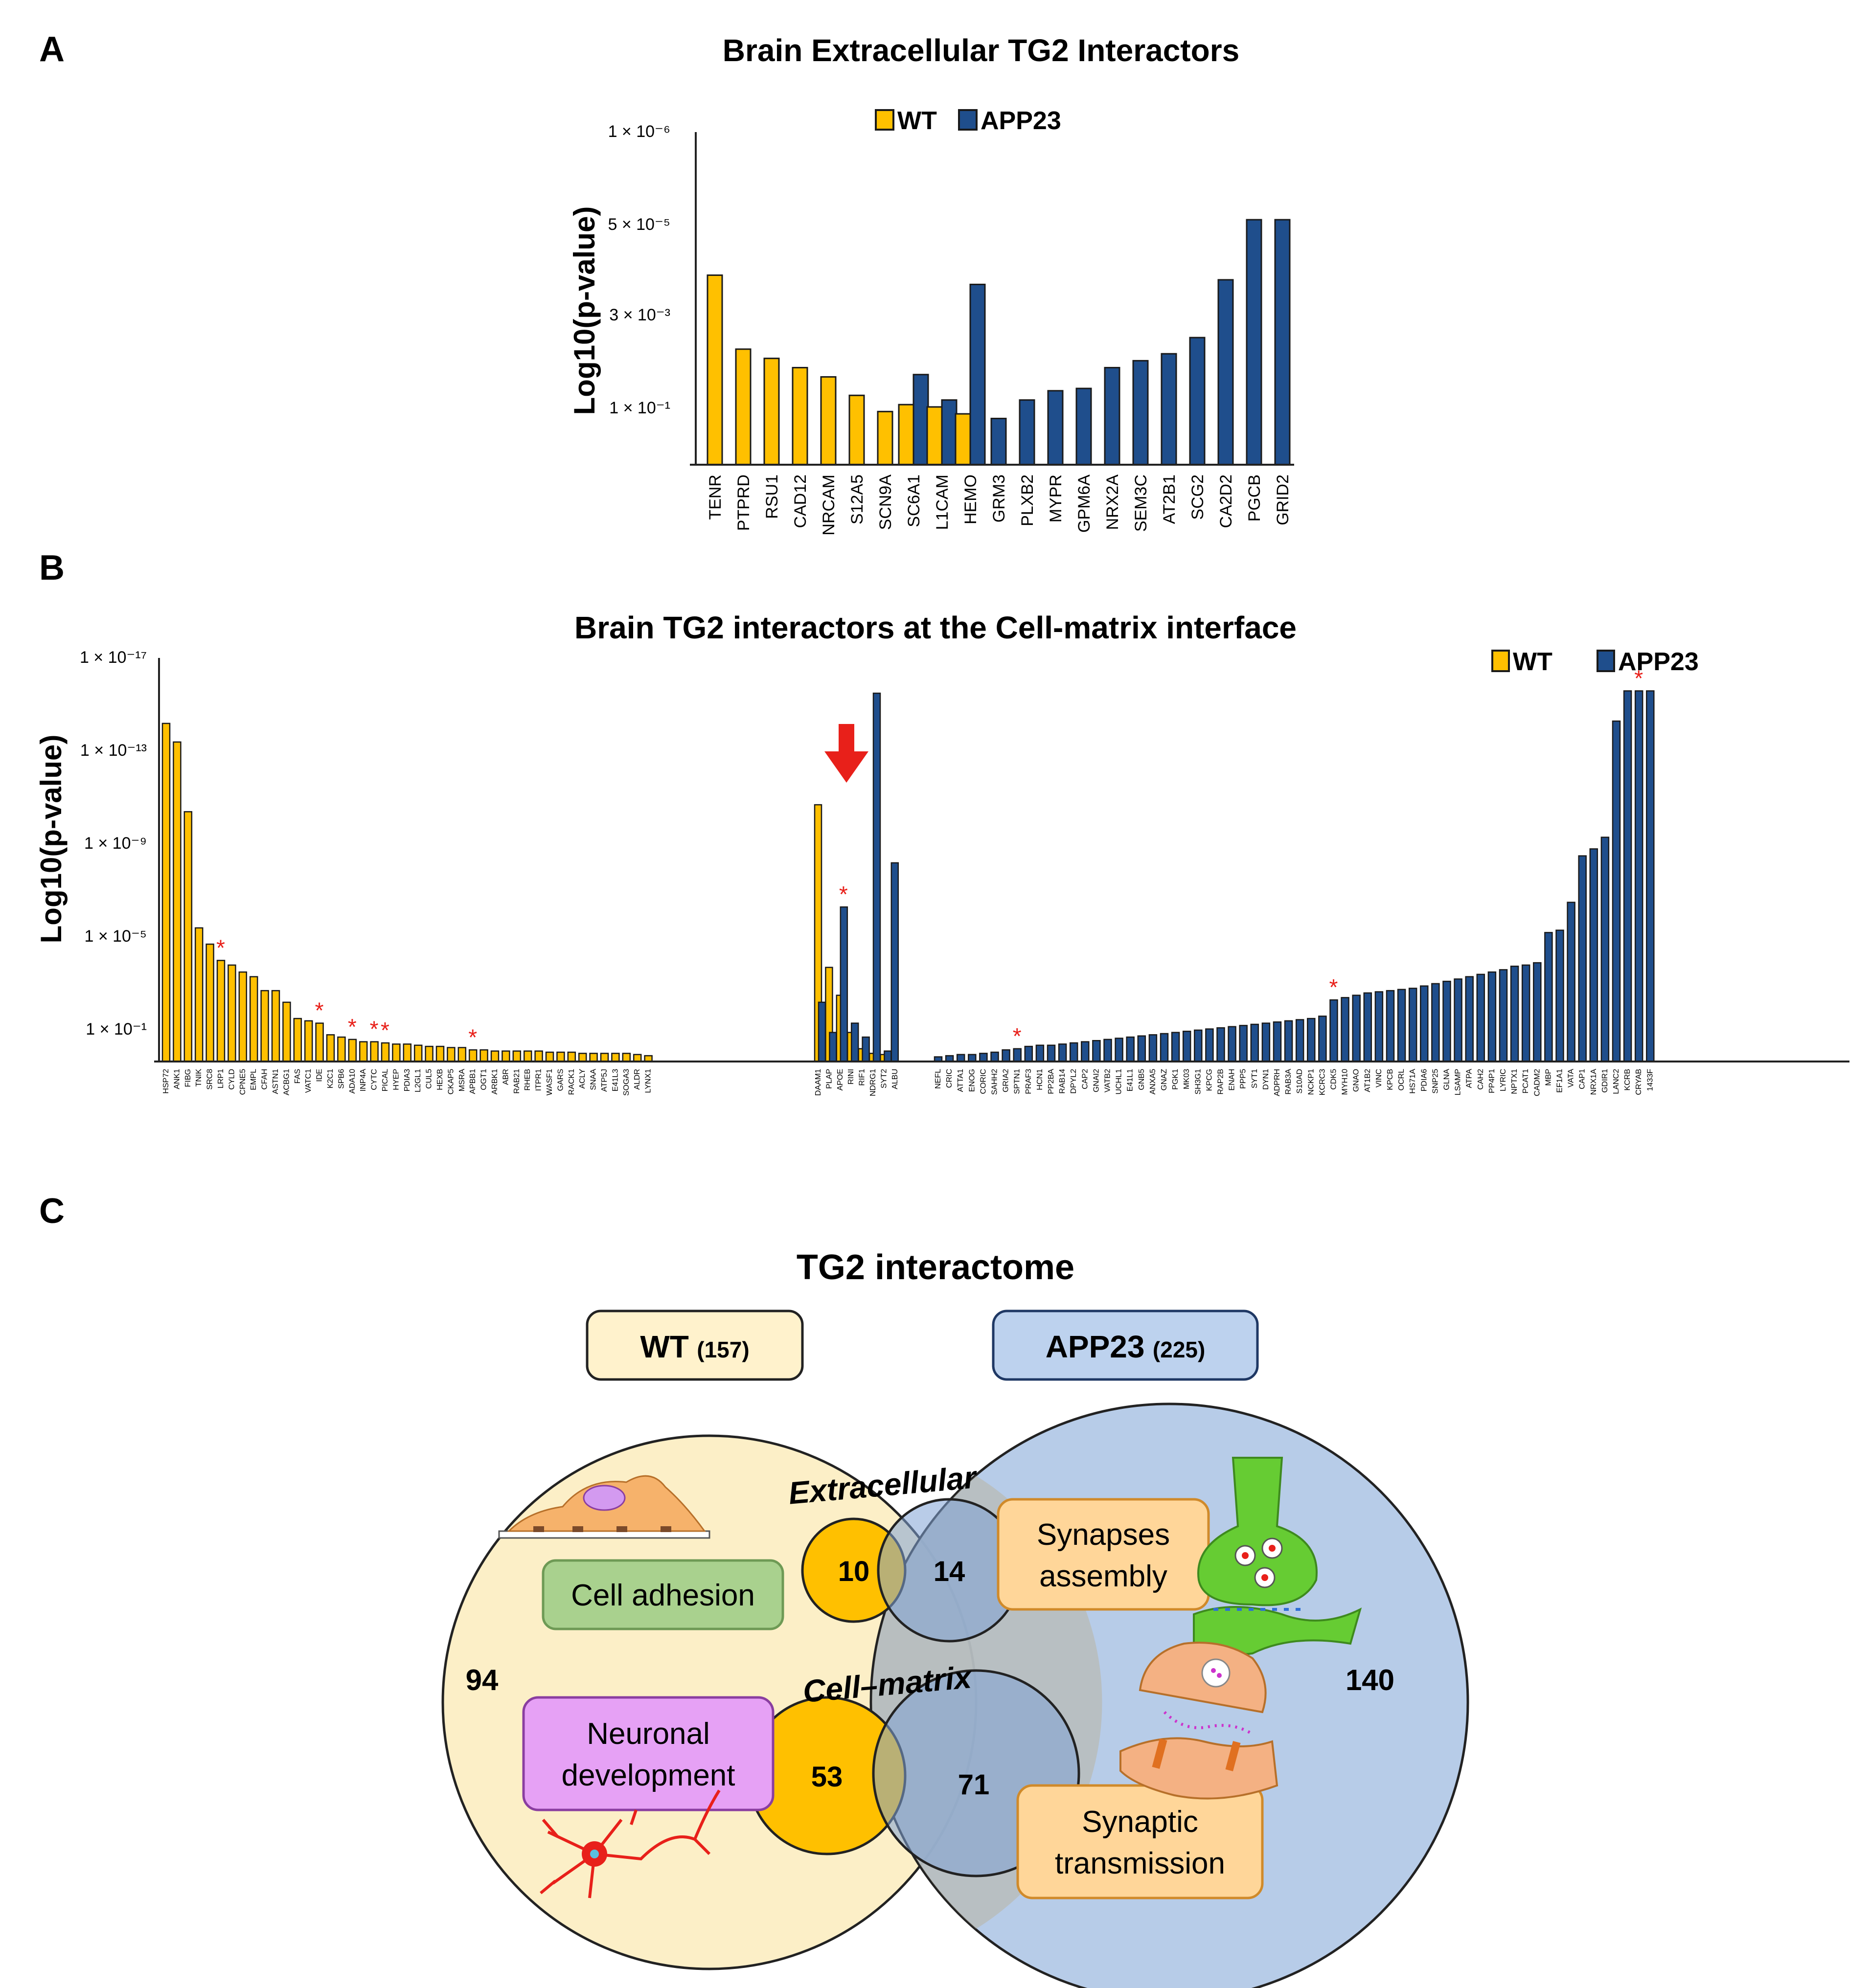  What do you see at coordinates (1458, 1020) in the screenshot?
I see `bar-app23-LSAMP` at bounding box center [1458, 1020].